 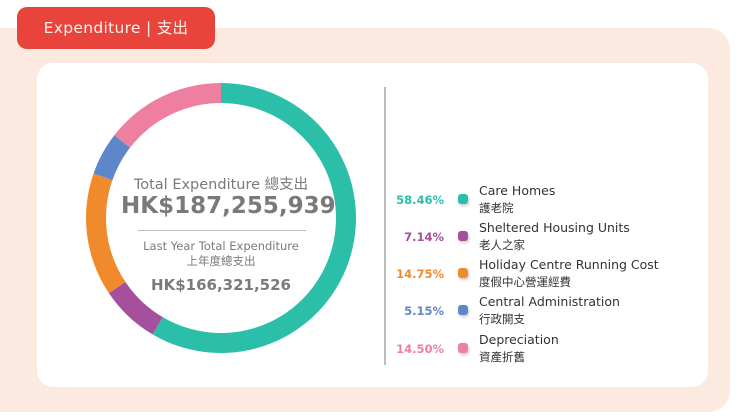 What do you see at coordinates (420, 200) in the screenshot?
I see `legend-percent: 58.46%` at bounding box center [420, 200].